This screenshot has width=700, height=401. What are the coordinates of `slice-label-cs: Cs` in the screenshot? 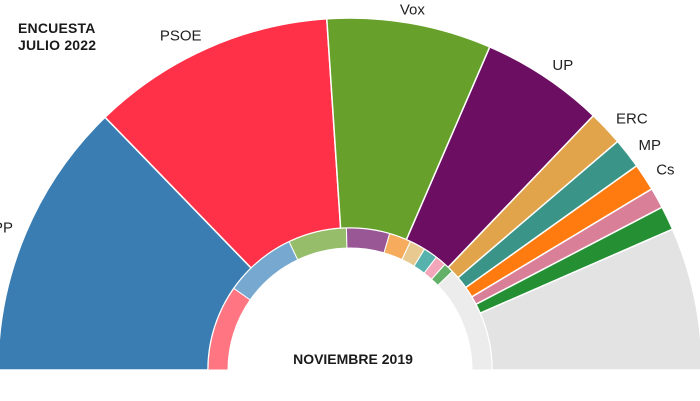 It's located at (665, 170).